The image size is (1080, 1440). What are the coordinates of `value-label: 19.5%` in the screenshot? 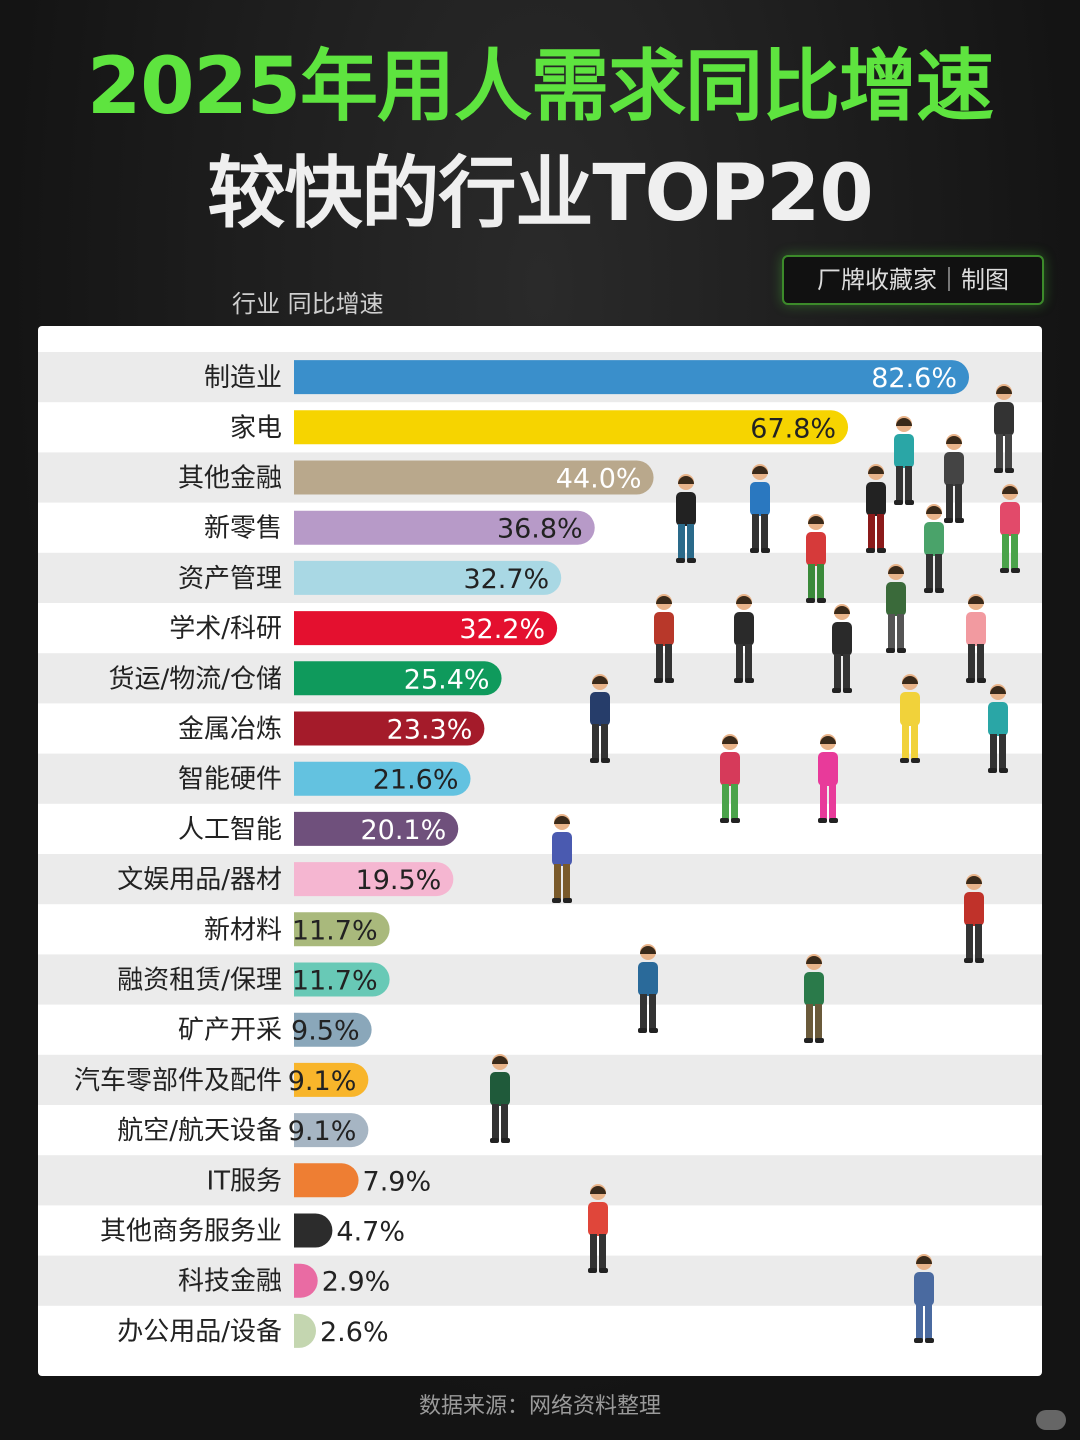 It's located at (399, 880).